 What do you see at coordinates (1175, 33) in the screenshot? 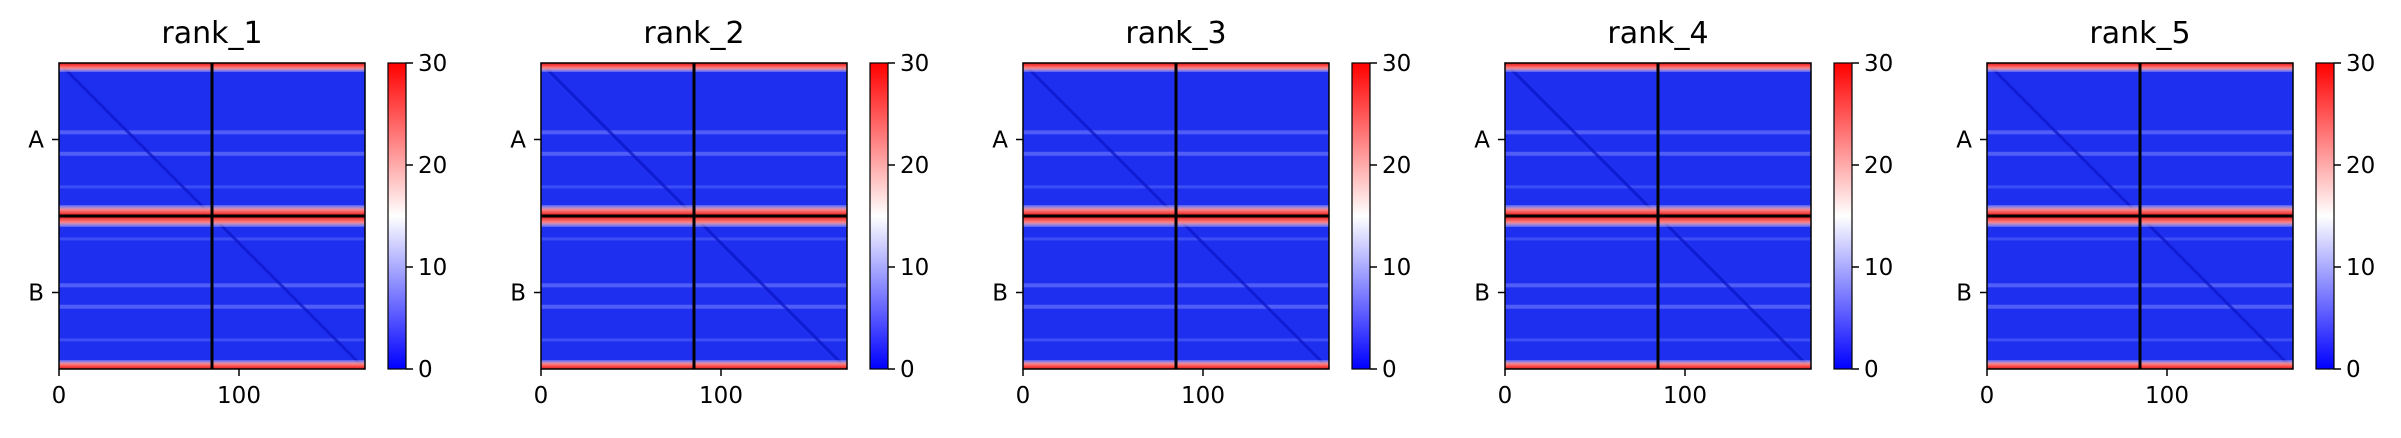
I see `panel-title: rank_3` at bounding box center [1175, 33].